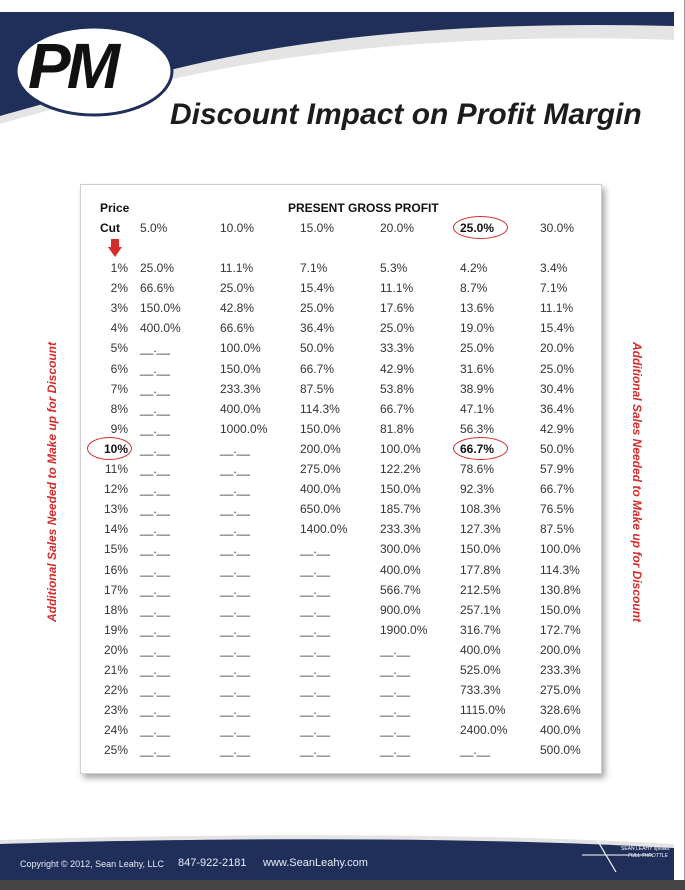 This screenshot has height=890, width=685. I want to click on footer-copyright: Copyright © 2012, Sean Leahy, LLC, so click(92, 864).